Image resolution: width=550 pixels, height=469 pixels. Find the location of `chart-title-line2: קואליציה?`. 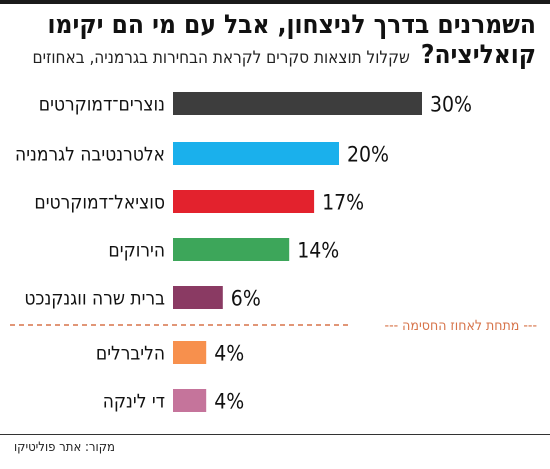

chart-title-line2: קואליציה? is located at coordinates (478, 55).